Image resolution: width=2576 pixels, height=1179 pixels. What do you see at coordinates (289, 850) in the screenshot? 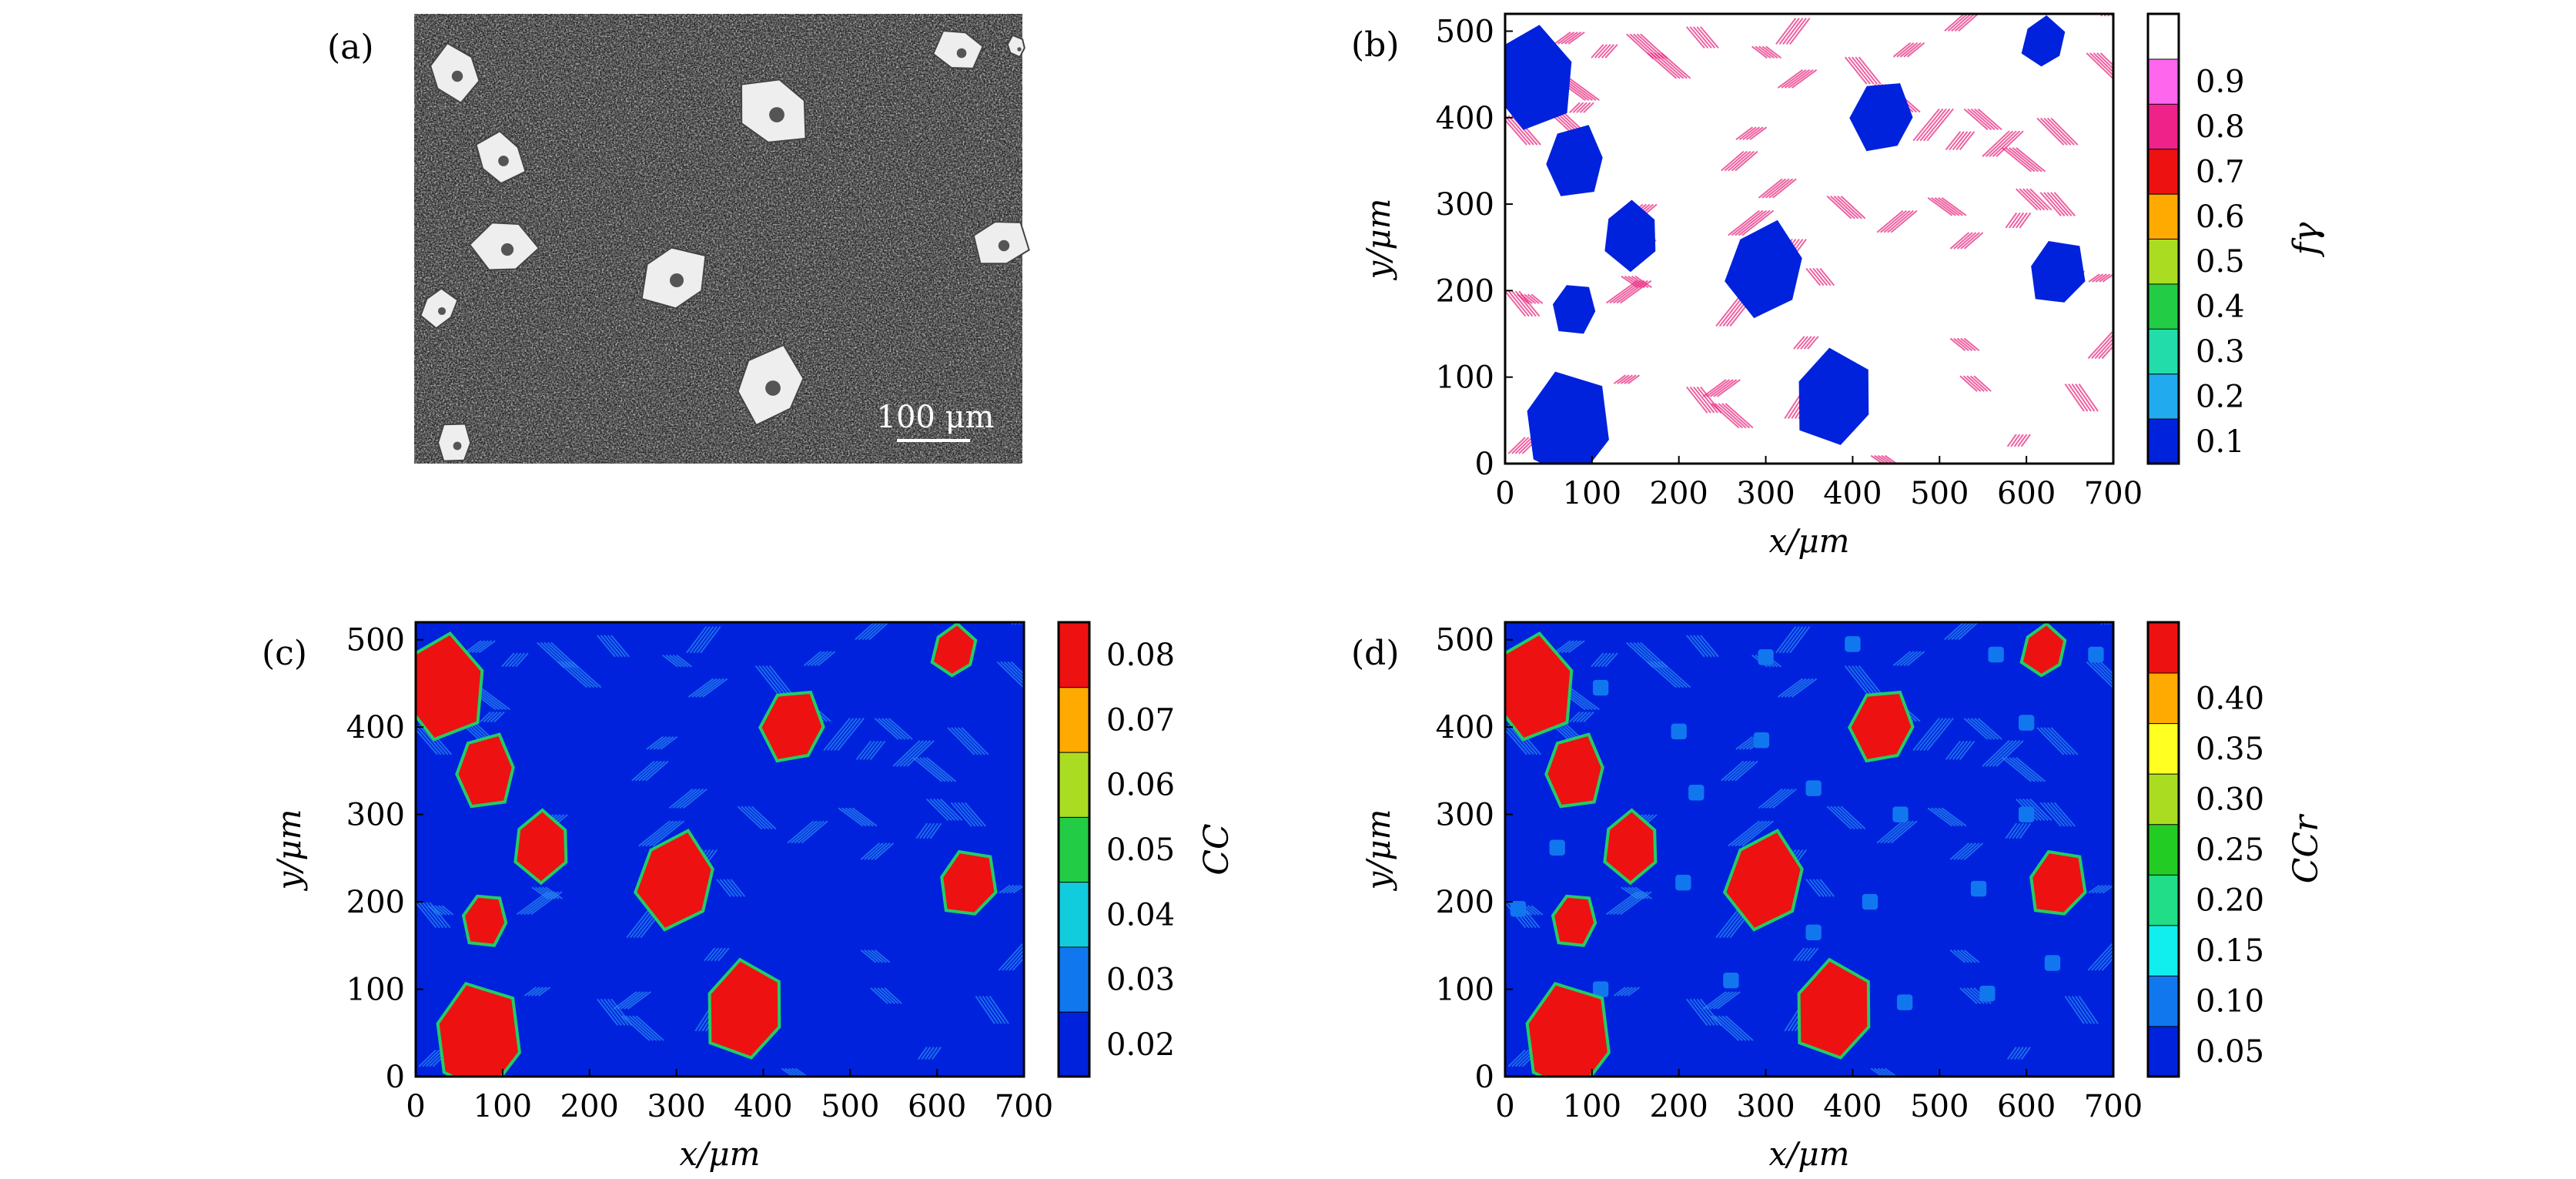
I see `y-axis-label: y/μm` at bounding box center [289, 850].